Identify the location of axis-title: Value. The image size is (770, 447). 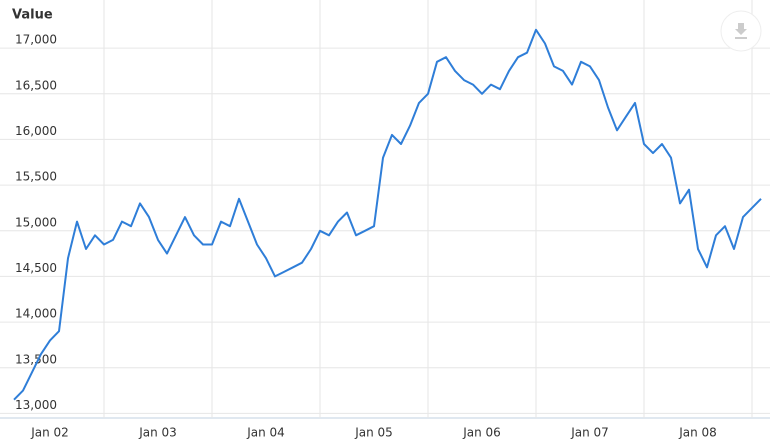
(32, 15).